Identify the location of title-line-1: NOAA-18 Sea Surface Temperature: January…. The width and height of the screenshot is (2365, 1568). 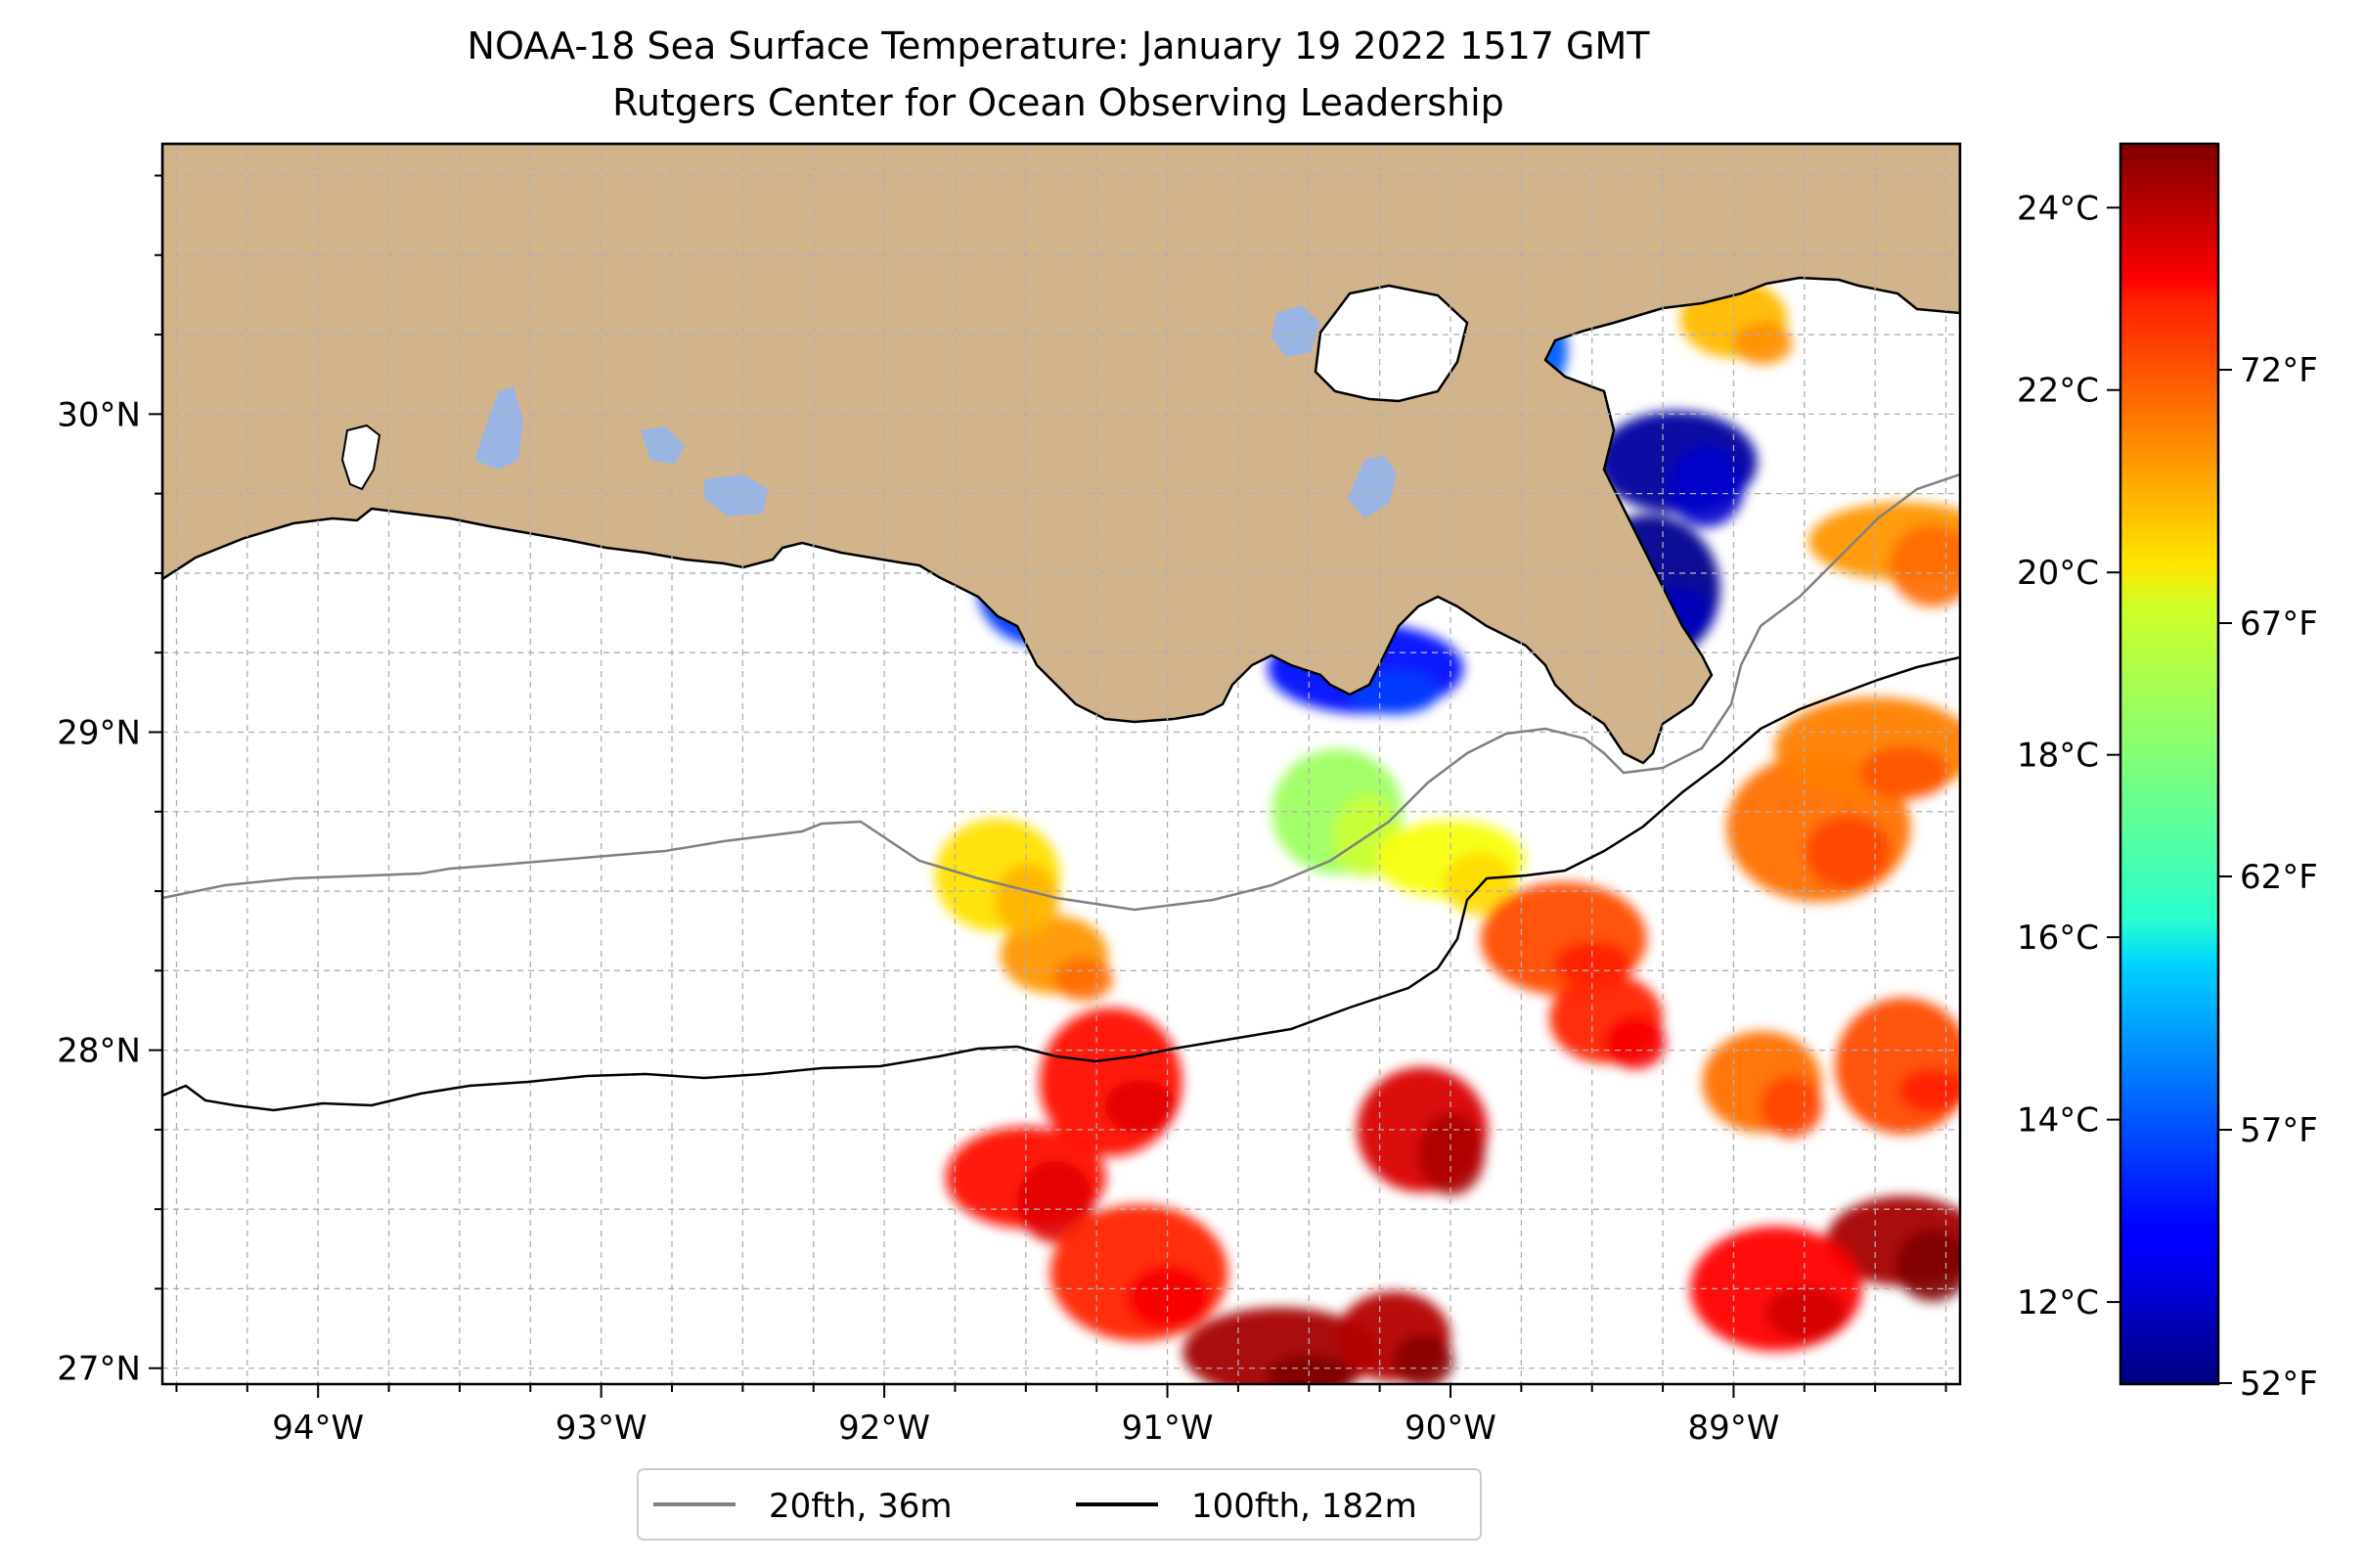
(1059, 45).